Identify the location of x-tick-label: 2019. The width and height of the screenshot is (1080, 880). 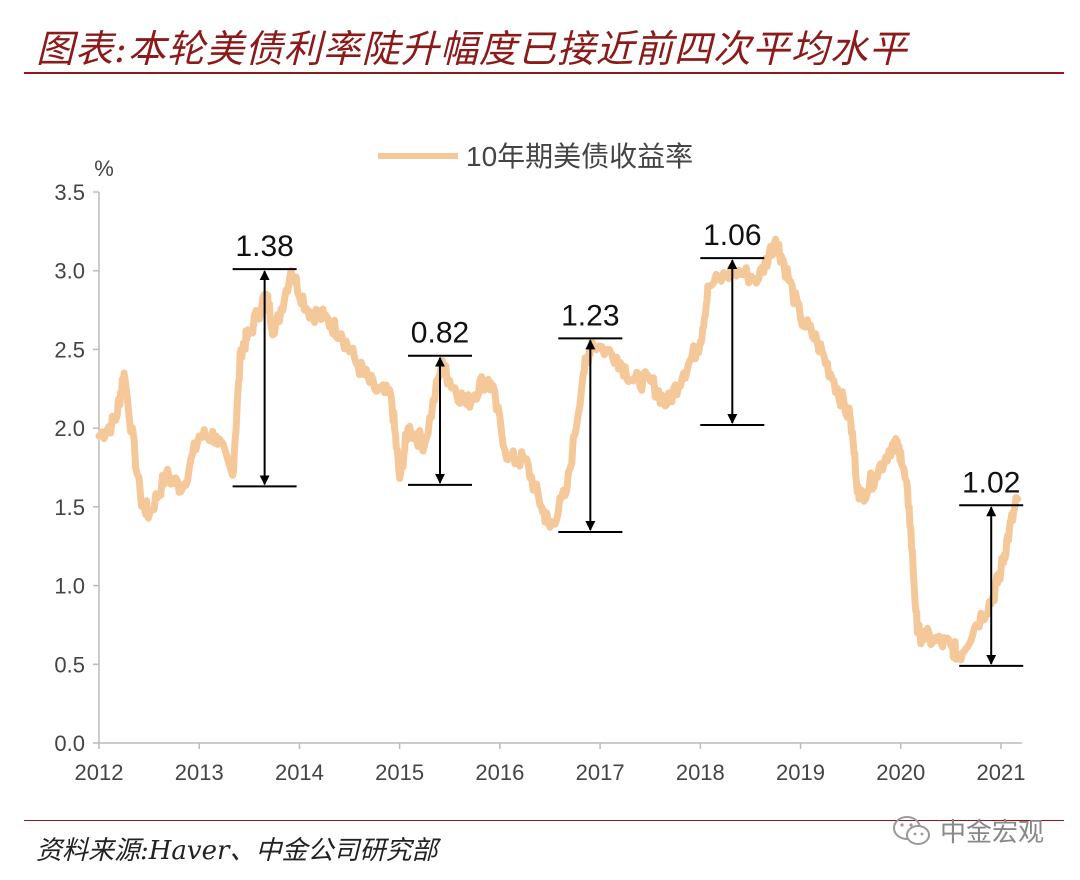
(800, 772).